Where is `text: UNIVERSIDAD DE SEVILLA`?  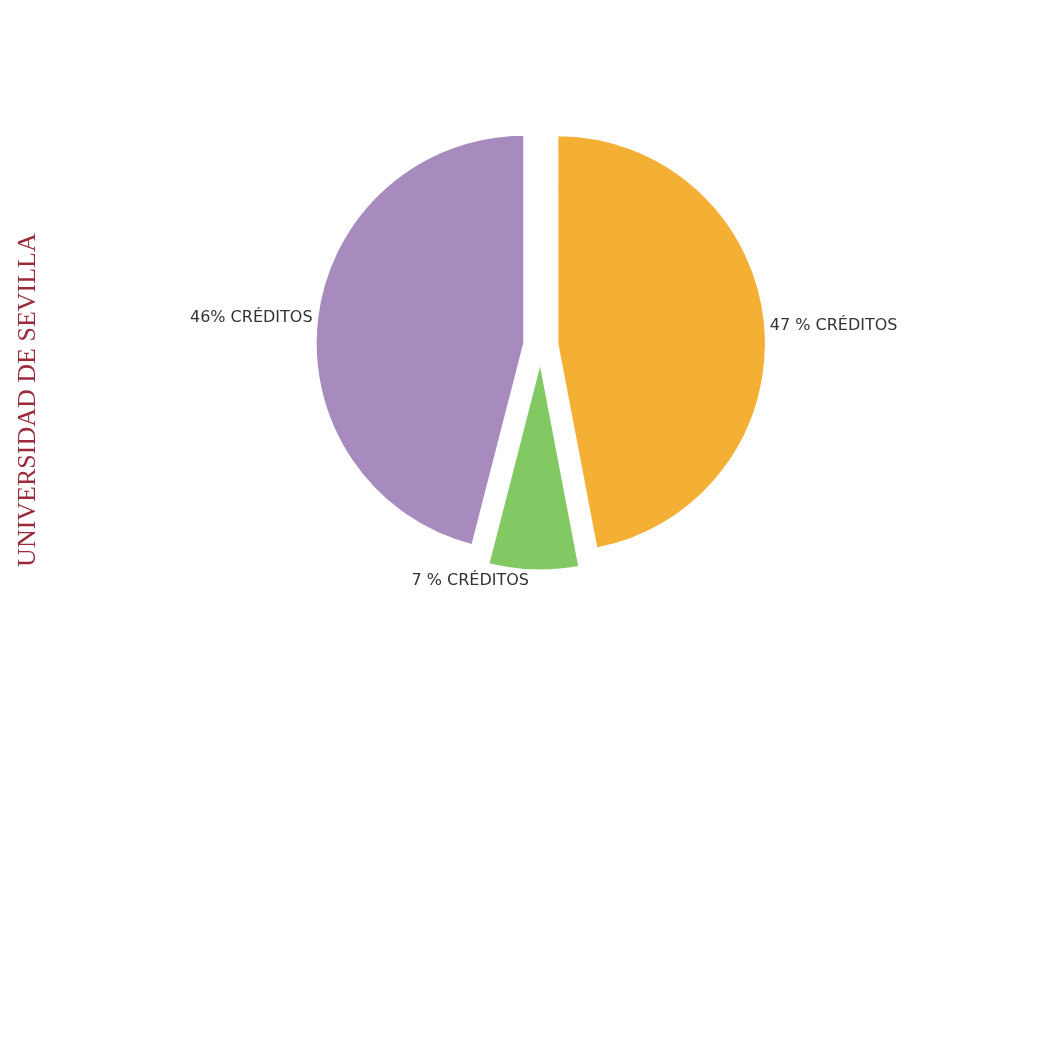 text: UNIVERSIDAD DE SEVILLA is located at coordinates (27, 400).